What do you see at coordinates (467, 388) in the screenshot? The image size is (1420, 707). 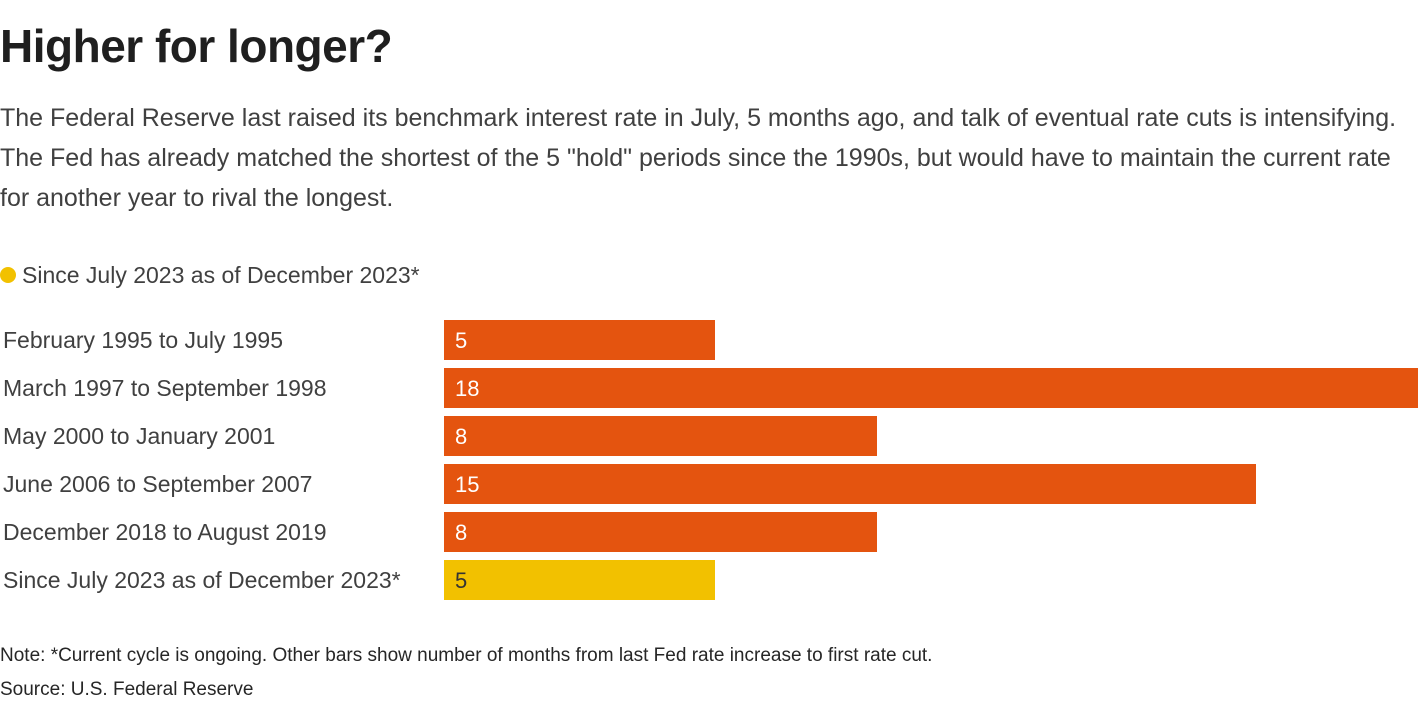 I see `value-label: 18` at bounding box center [467, 388].